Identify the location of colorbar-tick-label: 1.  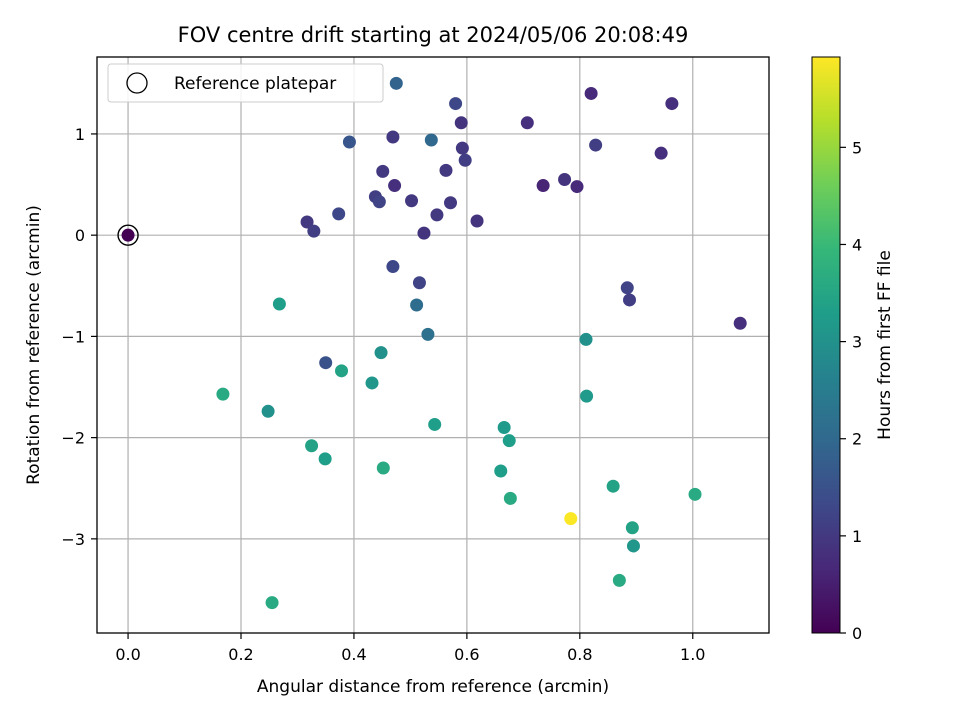
(857, 536).